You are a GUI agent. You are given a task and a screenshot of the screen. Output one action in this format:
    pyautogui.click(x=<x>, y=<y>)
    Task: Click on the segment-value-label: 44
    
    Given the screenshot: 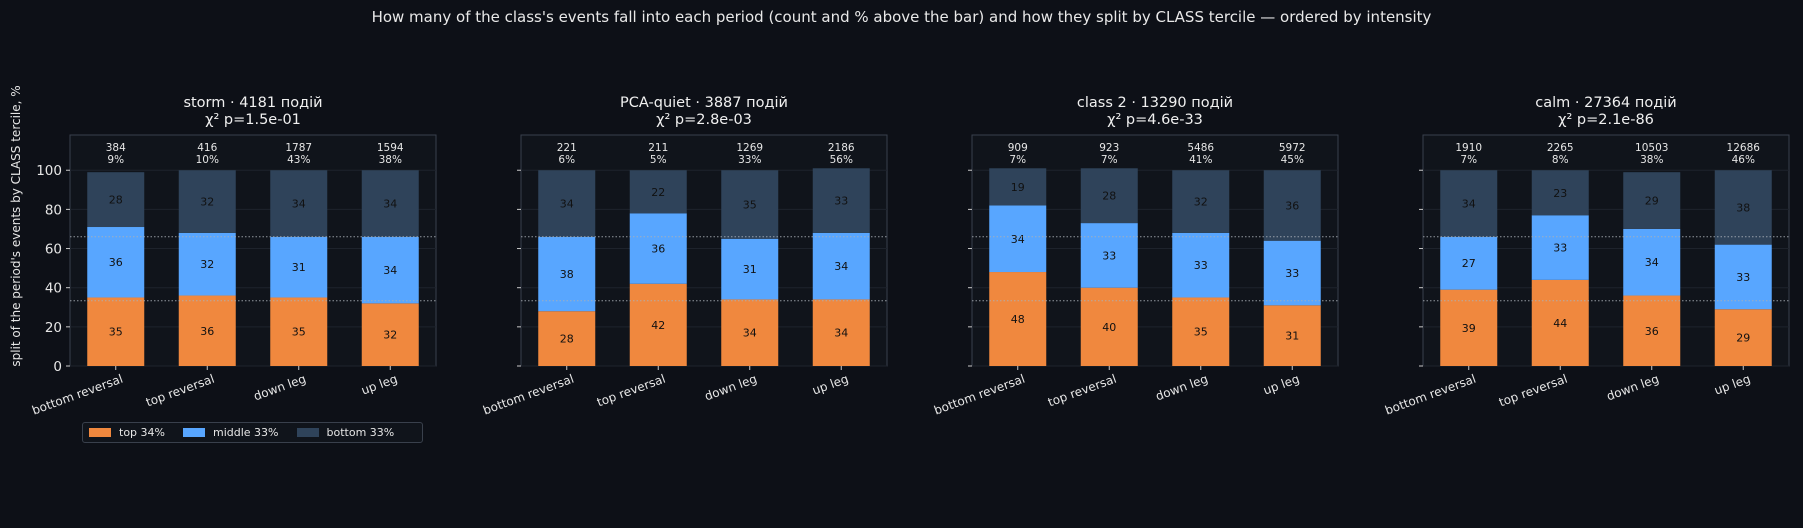 What is the action you would take?
    pyautogui.click(x=1560, y=323)
    